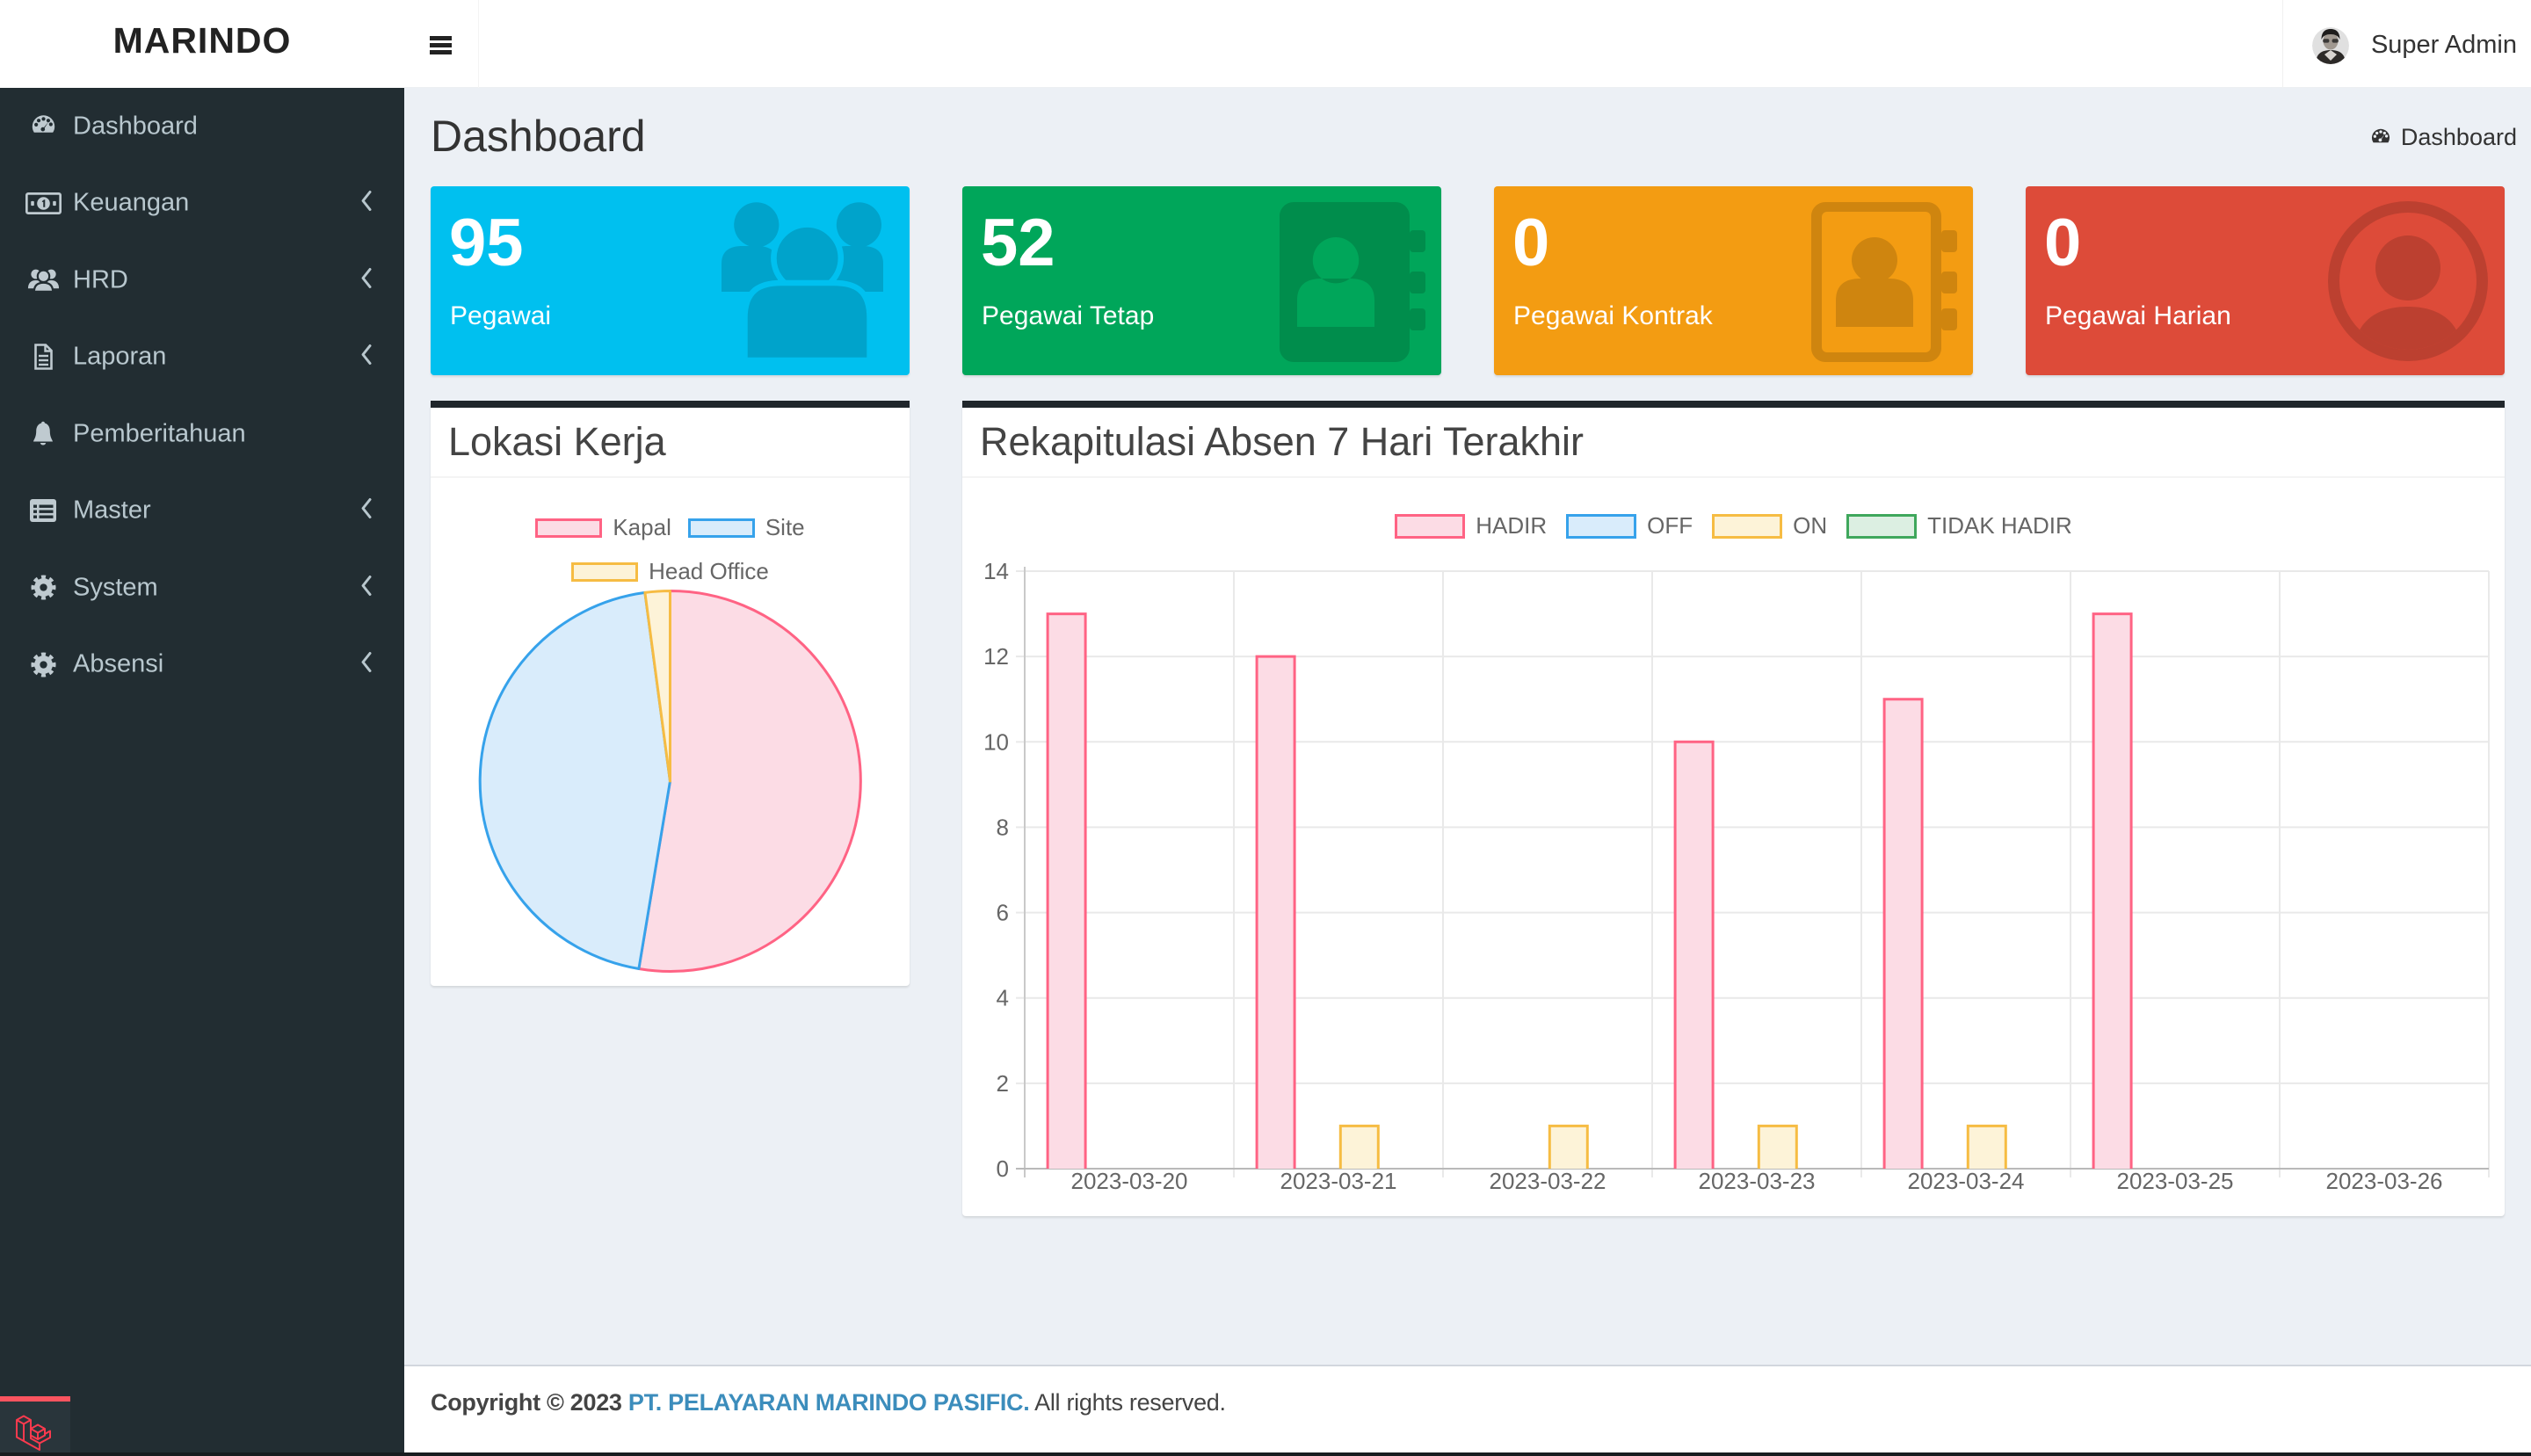 The height and width of the screenshot is (1456, 2531). What do you see at coordinates (1003, 998) in the screenshot?
I see `svg-text: 4` at bounding box center [1003, 998].